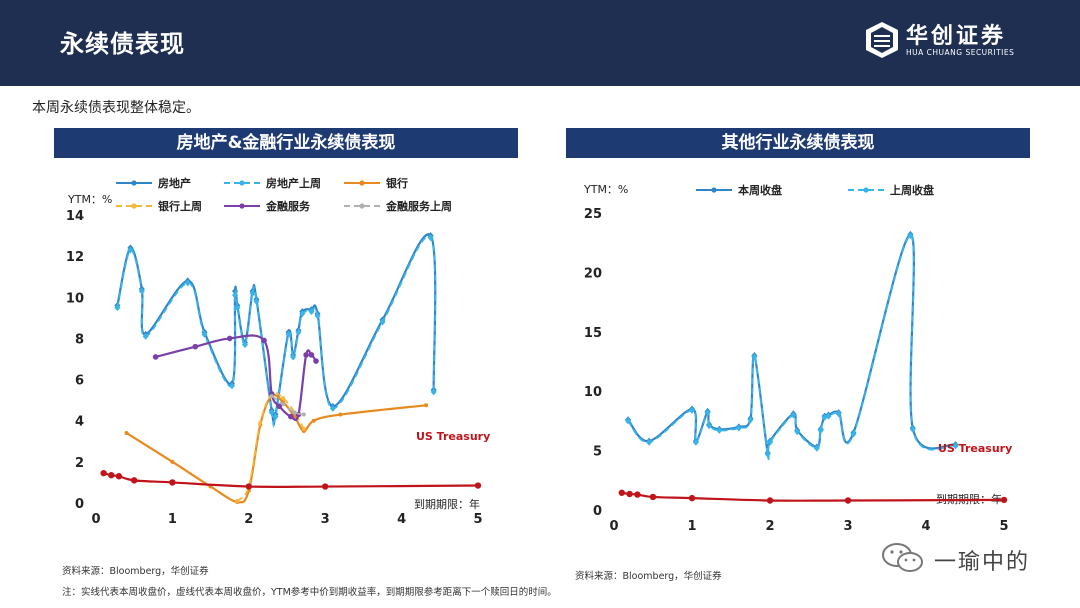  What do you see at coordinates (418, 206) in the screenshot?
I see `legend-label: 金融服务上周` at bounding box center [418, 206].